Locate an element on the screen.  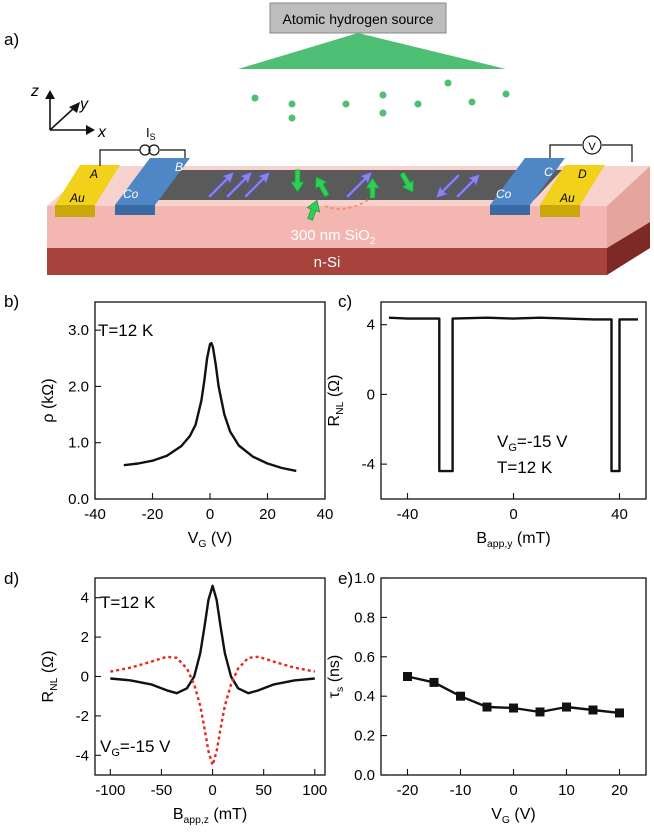
co-left-label: Co is located at coordinates (131, 194).